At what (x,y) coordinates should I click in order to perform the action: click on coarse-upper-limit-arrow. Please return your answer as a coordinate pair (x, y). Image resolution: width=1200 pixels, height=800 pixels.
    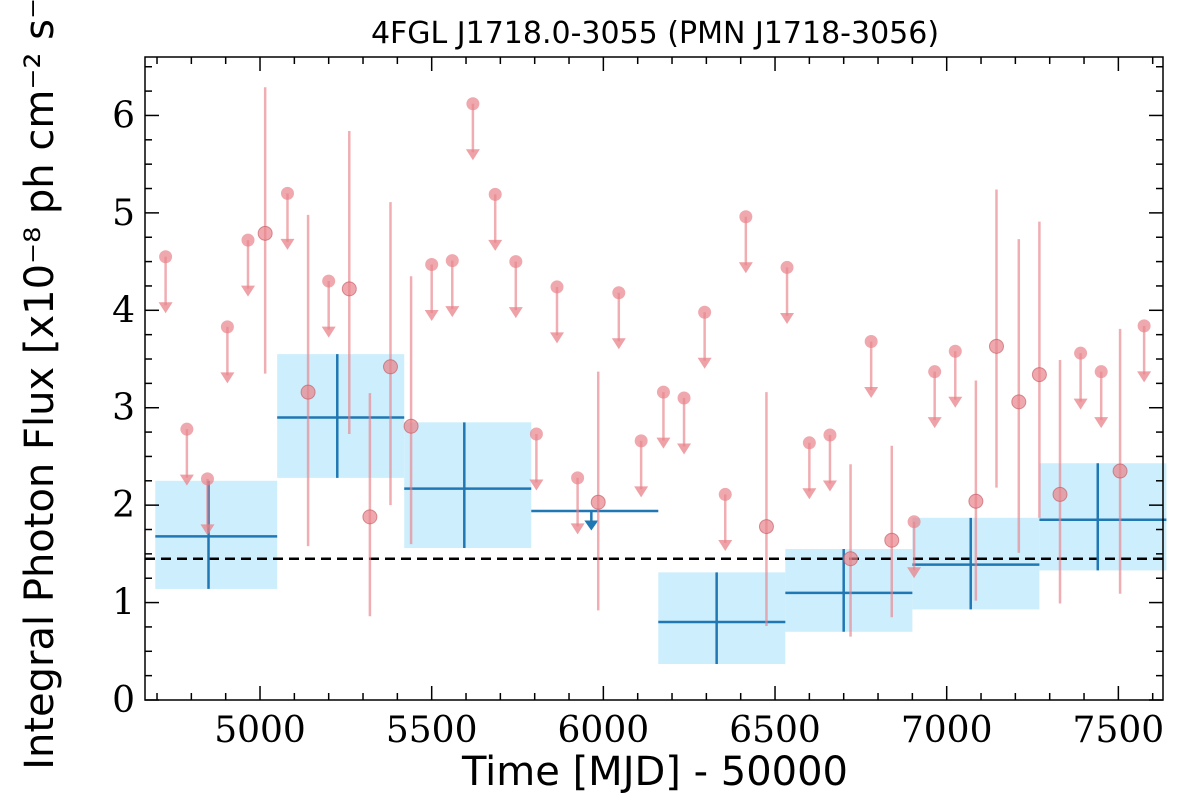
    Looking at the image, I should click on (591, 525).